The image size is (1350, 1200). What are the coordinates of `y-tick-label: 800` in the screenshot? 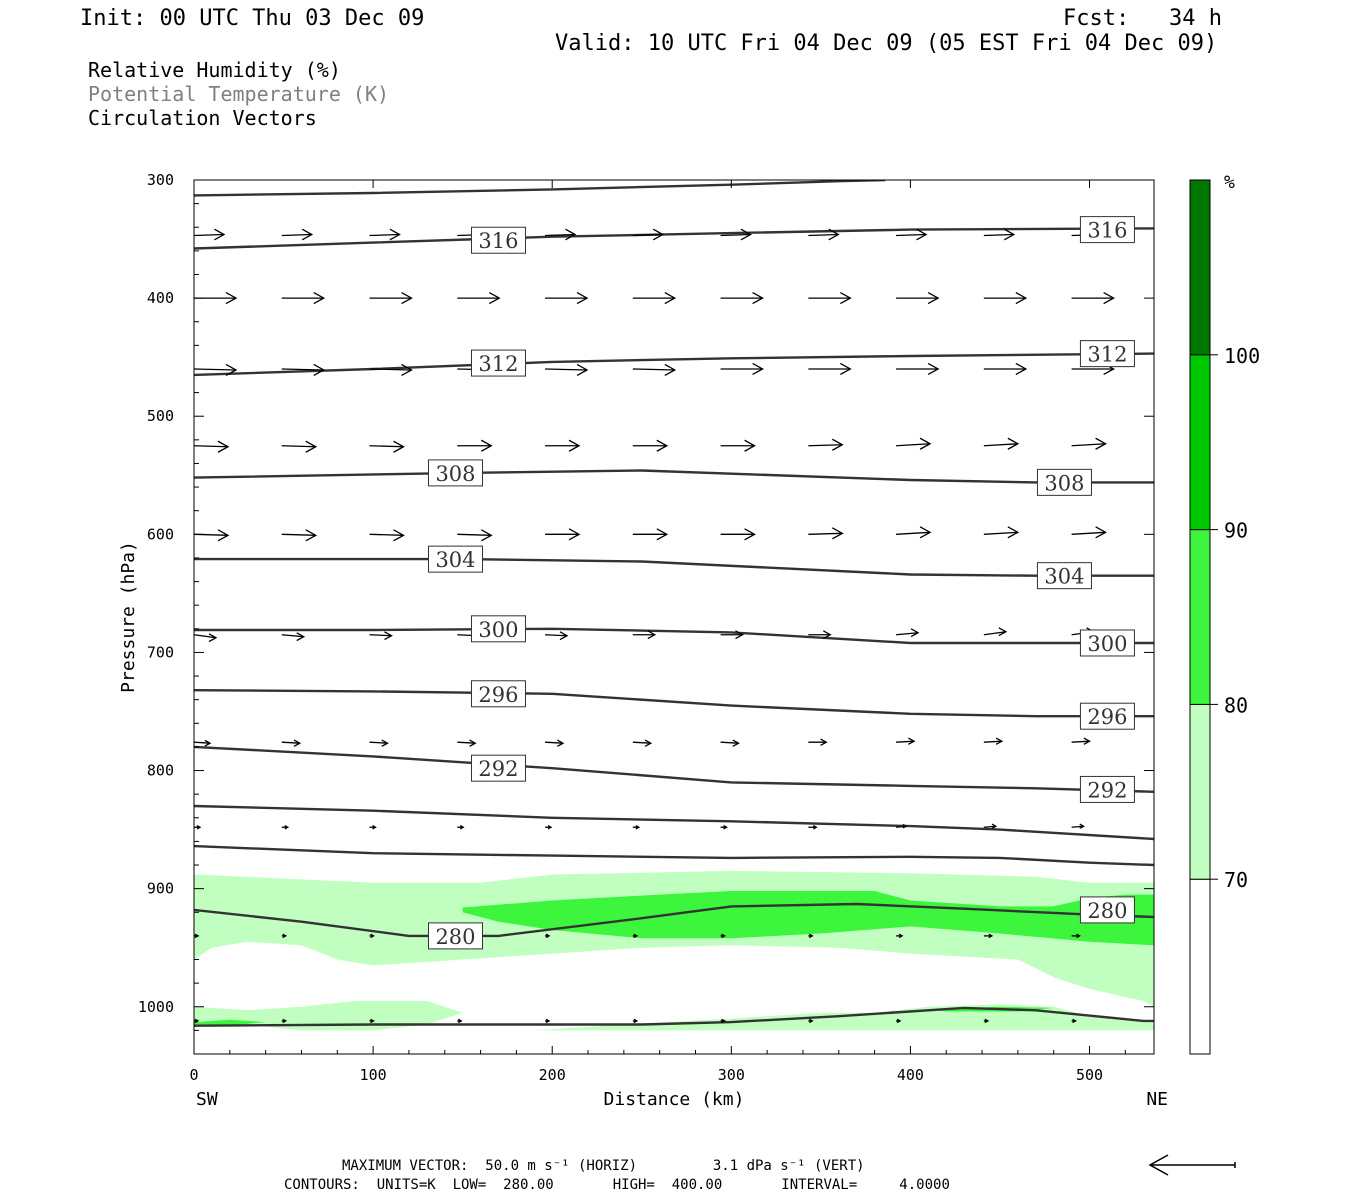 It's located at (160, 771).